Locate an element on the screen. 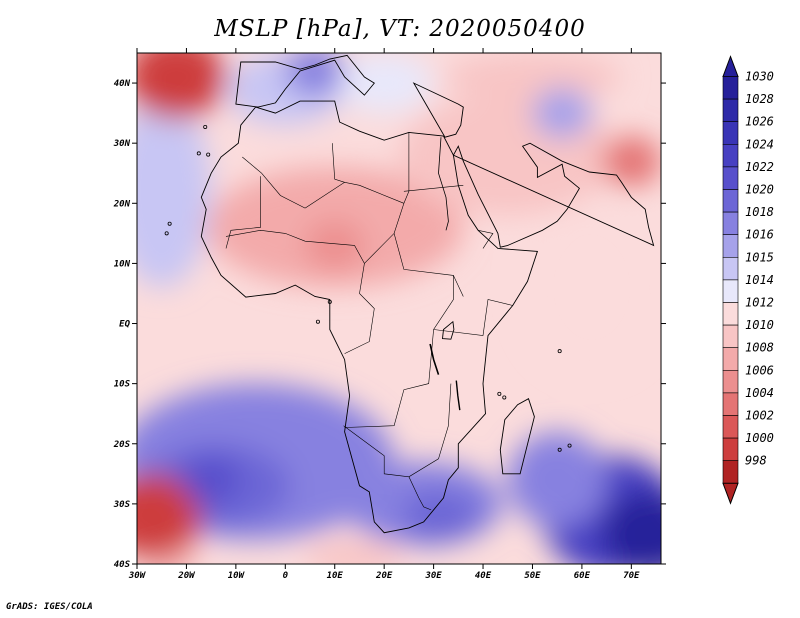 The width and height of the screenshot is (800, 618). colorbar-label: 1020 is located at coordinates (759, 190).